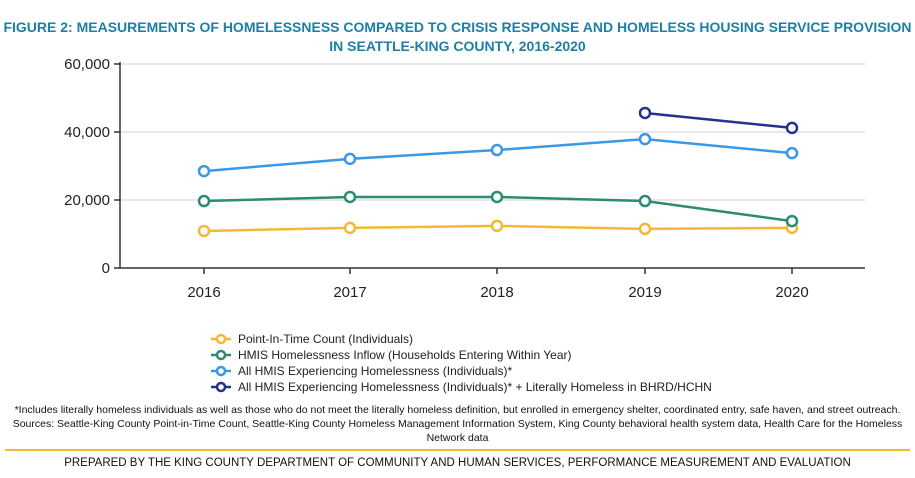  I want to click on legend-label: Point-In-Time Count (Individuals), so click(325, 339).